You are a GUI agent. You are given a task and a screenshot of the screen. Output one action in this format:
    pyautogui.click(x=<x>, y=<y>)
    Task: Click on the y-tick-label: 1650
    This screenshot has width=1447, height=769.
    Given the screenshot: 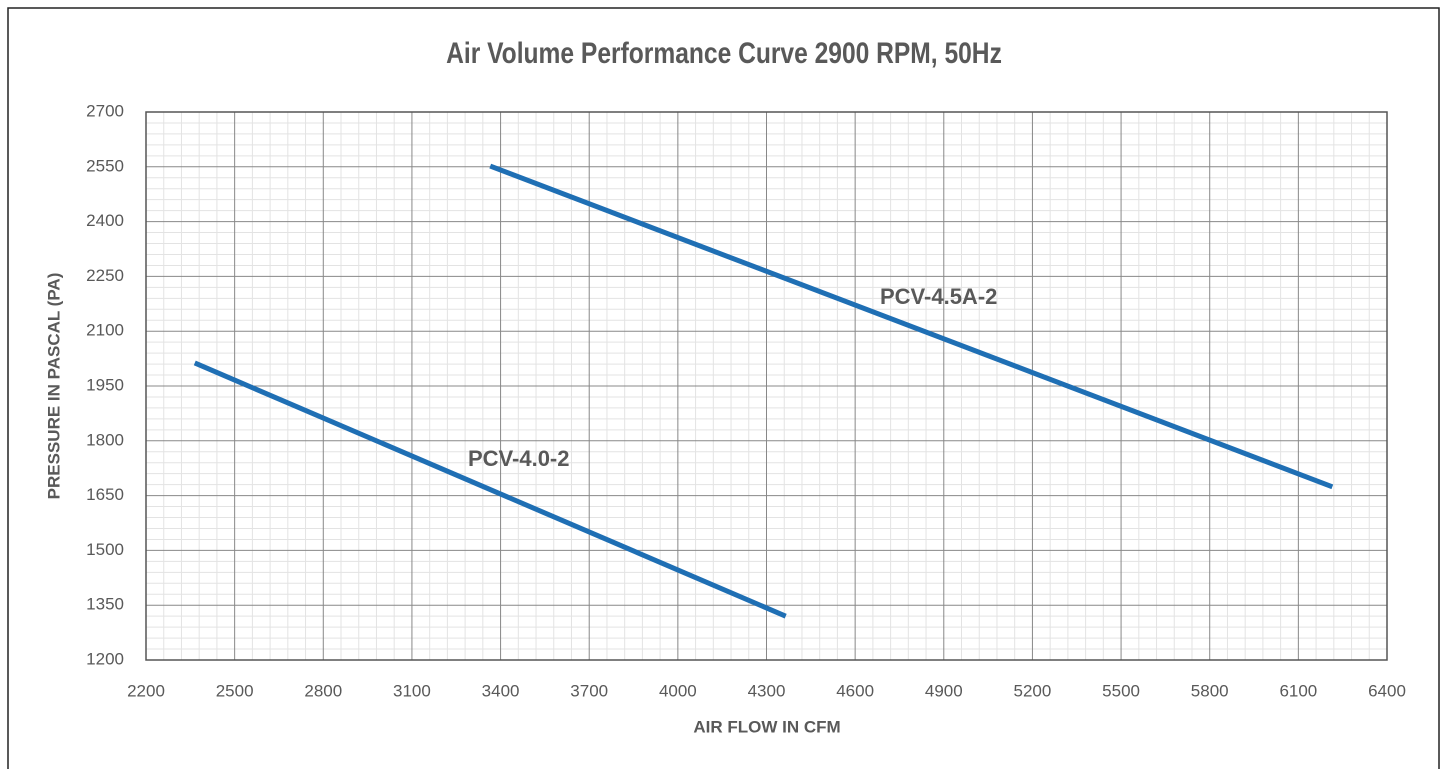 What is the action you would take?
    pyautogui.click(x=105, y=494)
    